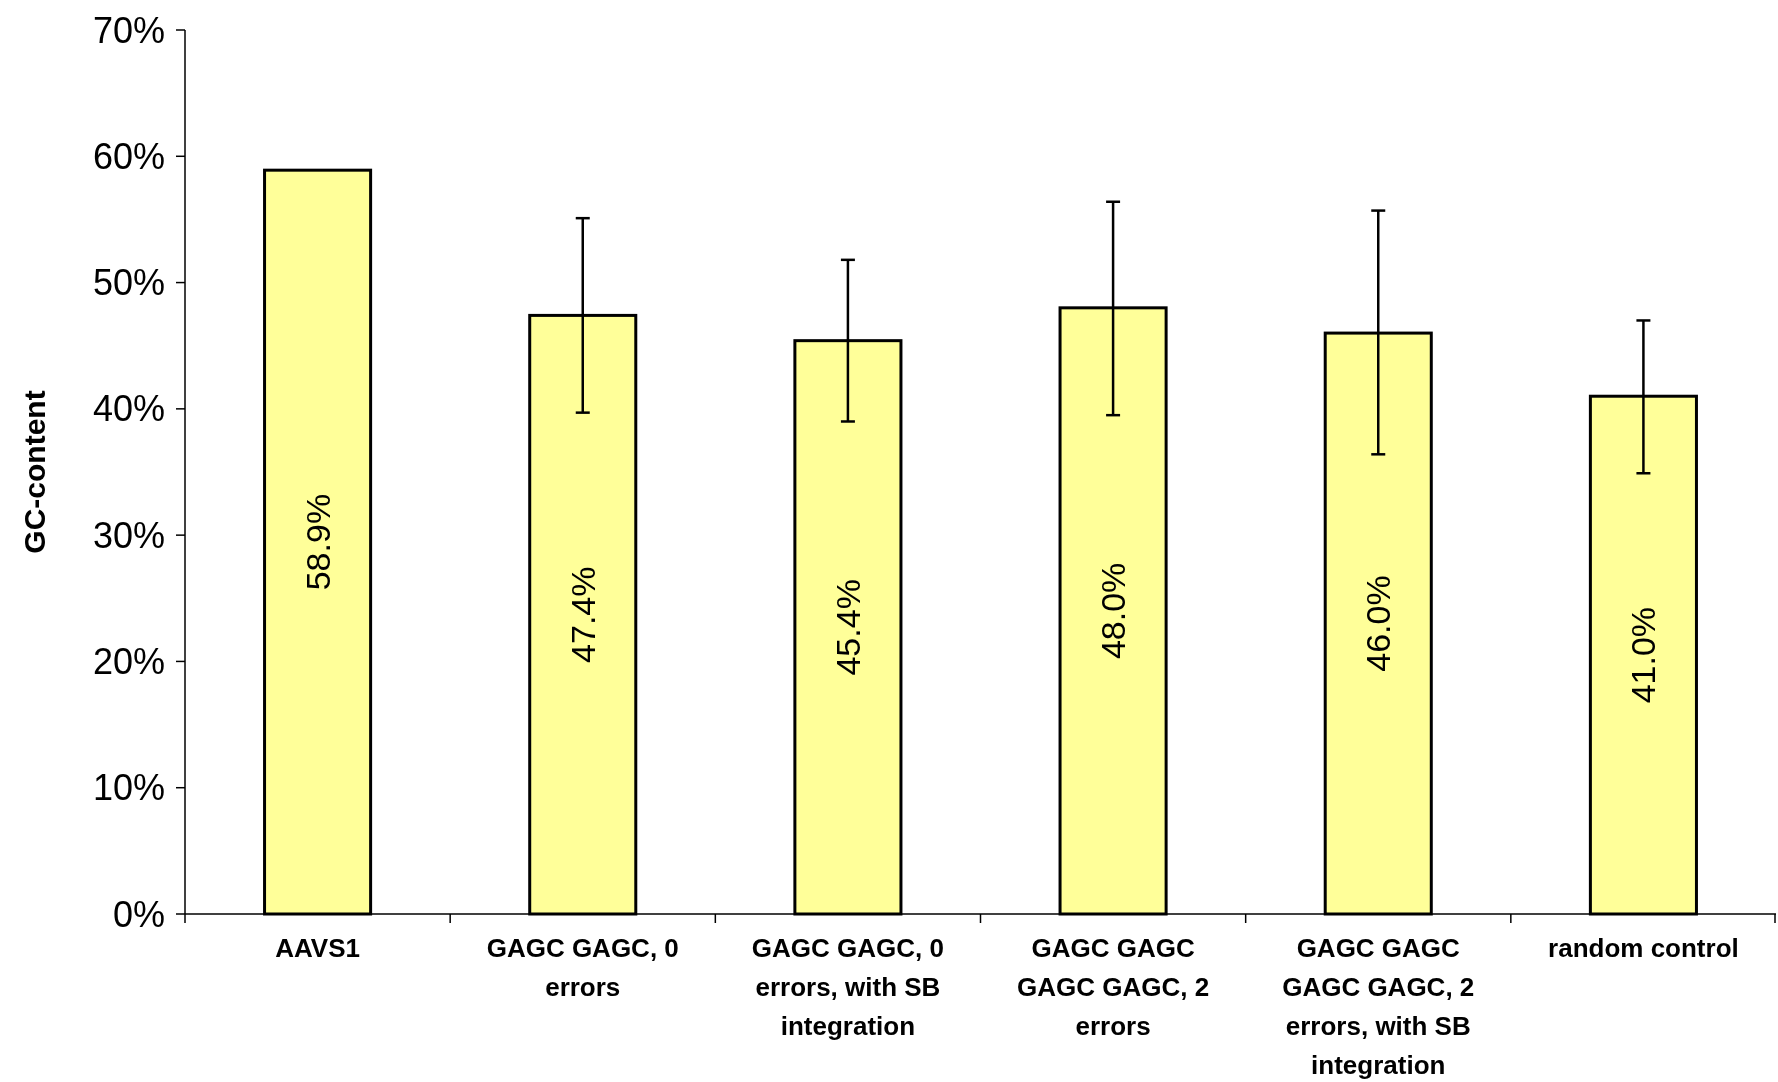 The height and width of the screenshot is (1082, 1778). What do you see at coordinates (128, 283) in the screenshot?
I see `y-tick-label: 50%` at bounding box center [128, 283].